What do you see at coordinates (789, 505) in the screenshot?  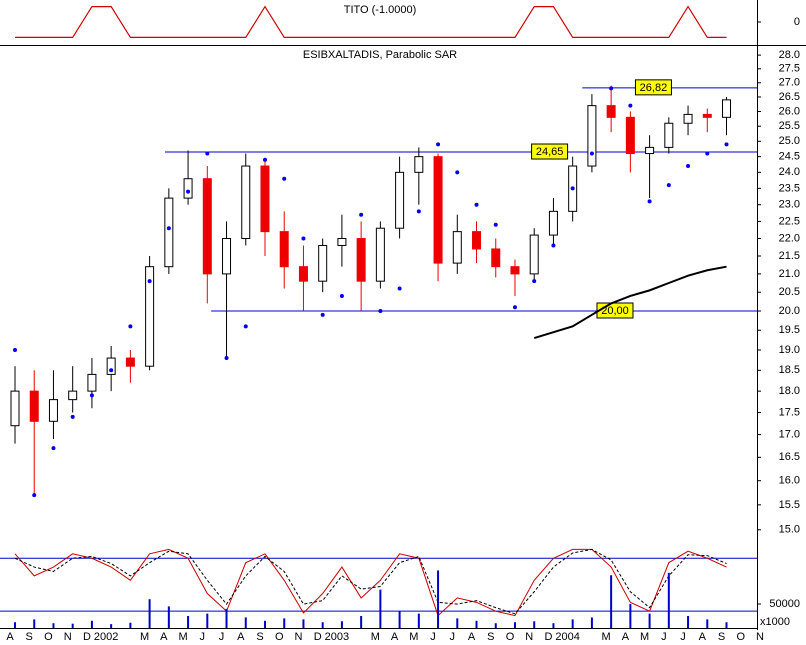 I see `y-tick-label: 15.5` at bounding box center [789, 505].